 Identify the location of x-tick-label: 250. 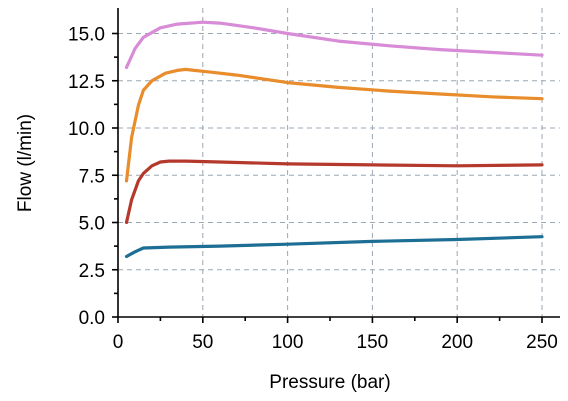
(542, 342).